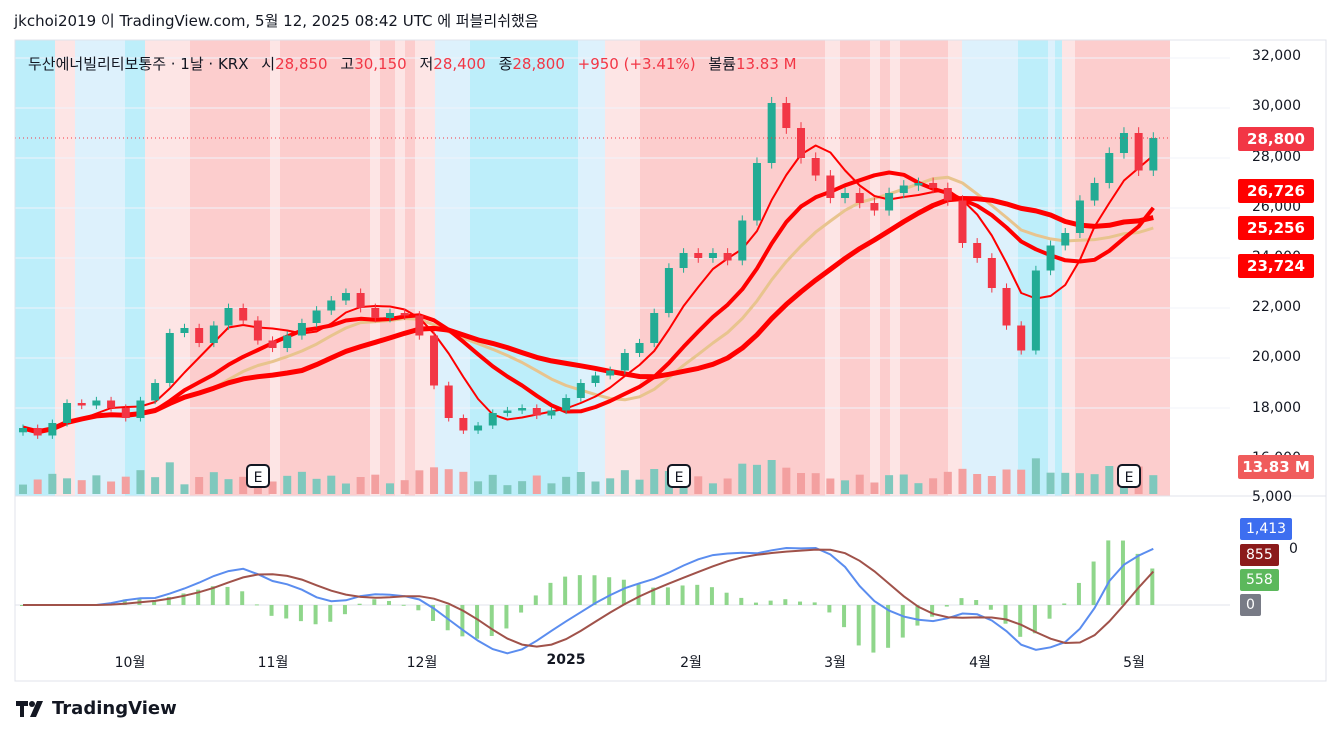  I want to click on price-tick: 26,000, so click(1276, 207).